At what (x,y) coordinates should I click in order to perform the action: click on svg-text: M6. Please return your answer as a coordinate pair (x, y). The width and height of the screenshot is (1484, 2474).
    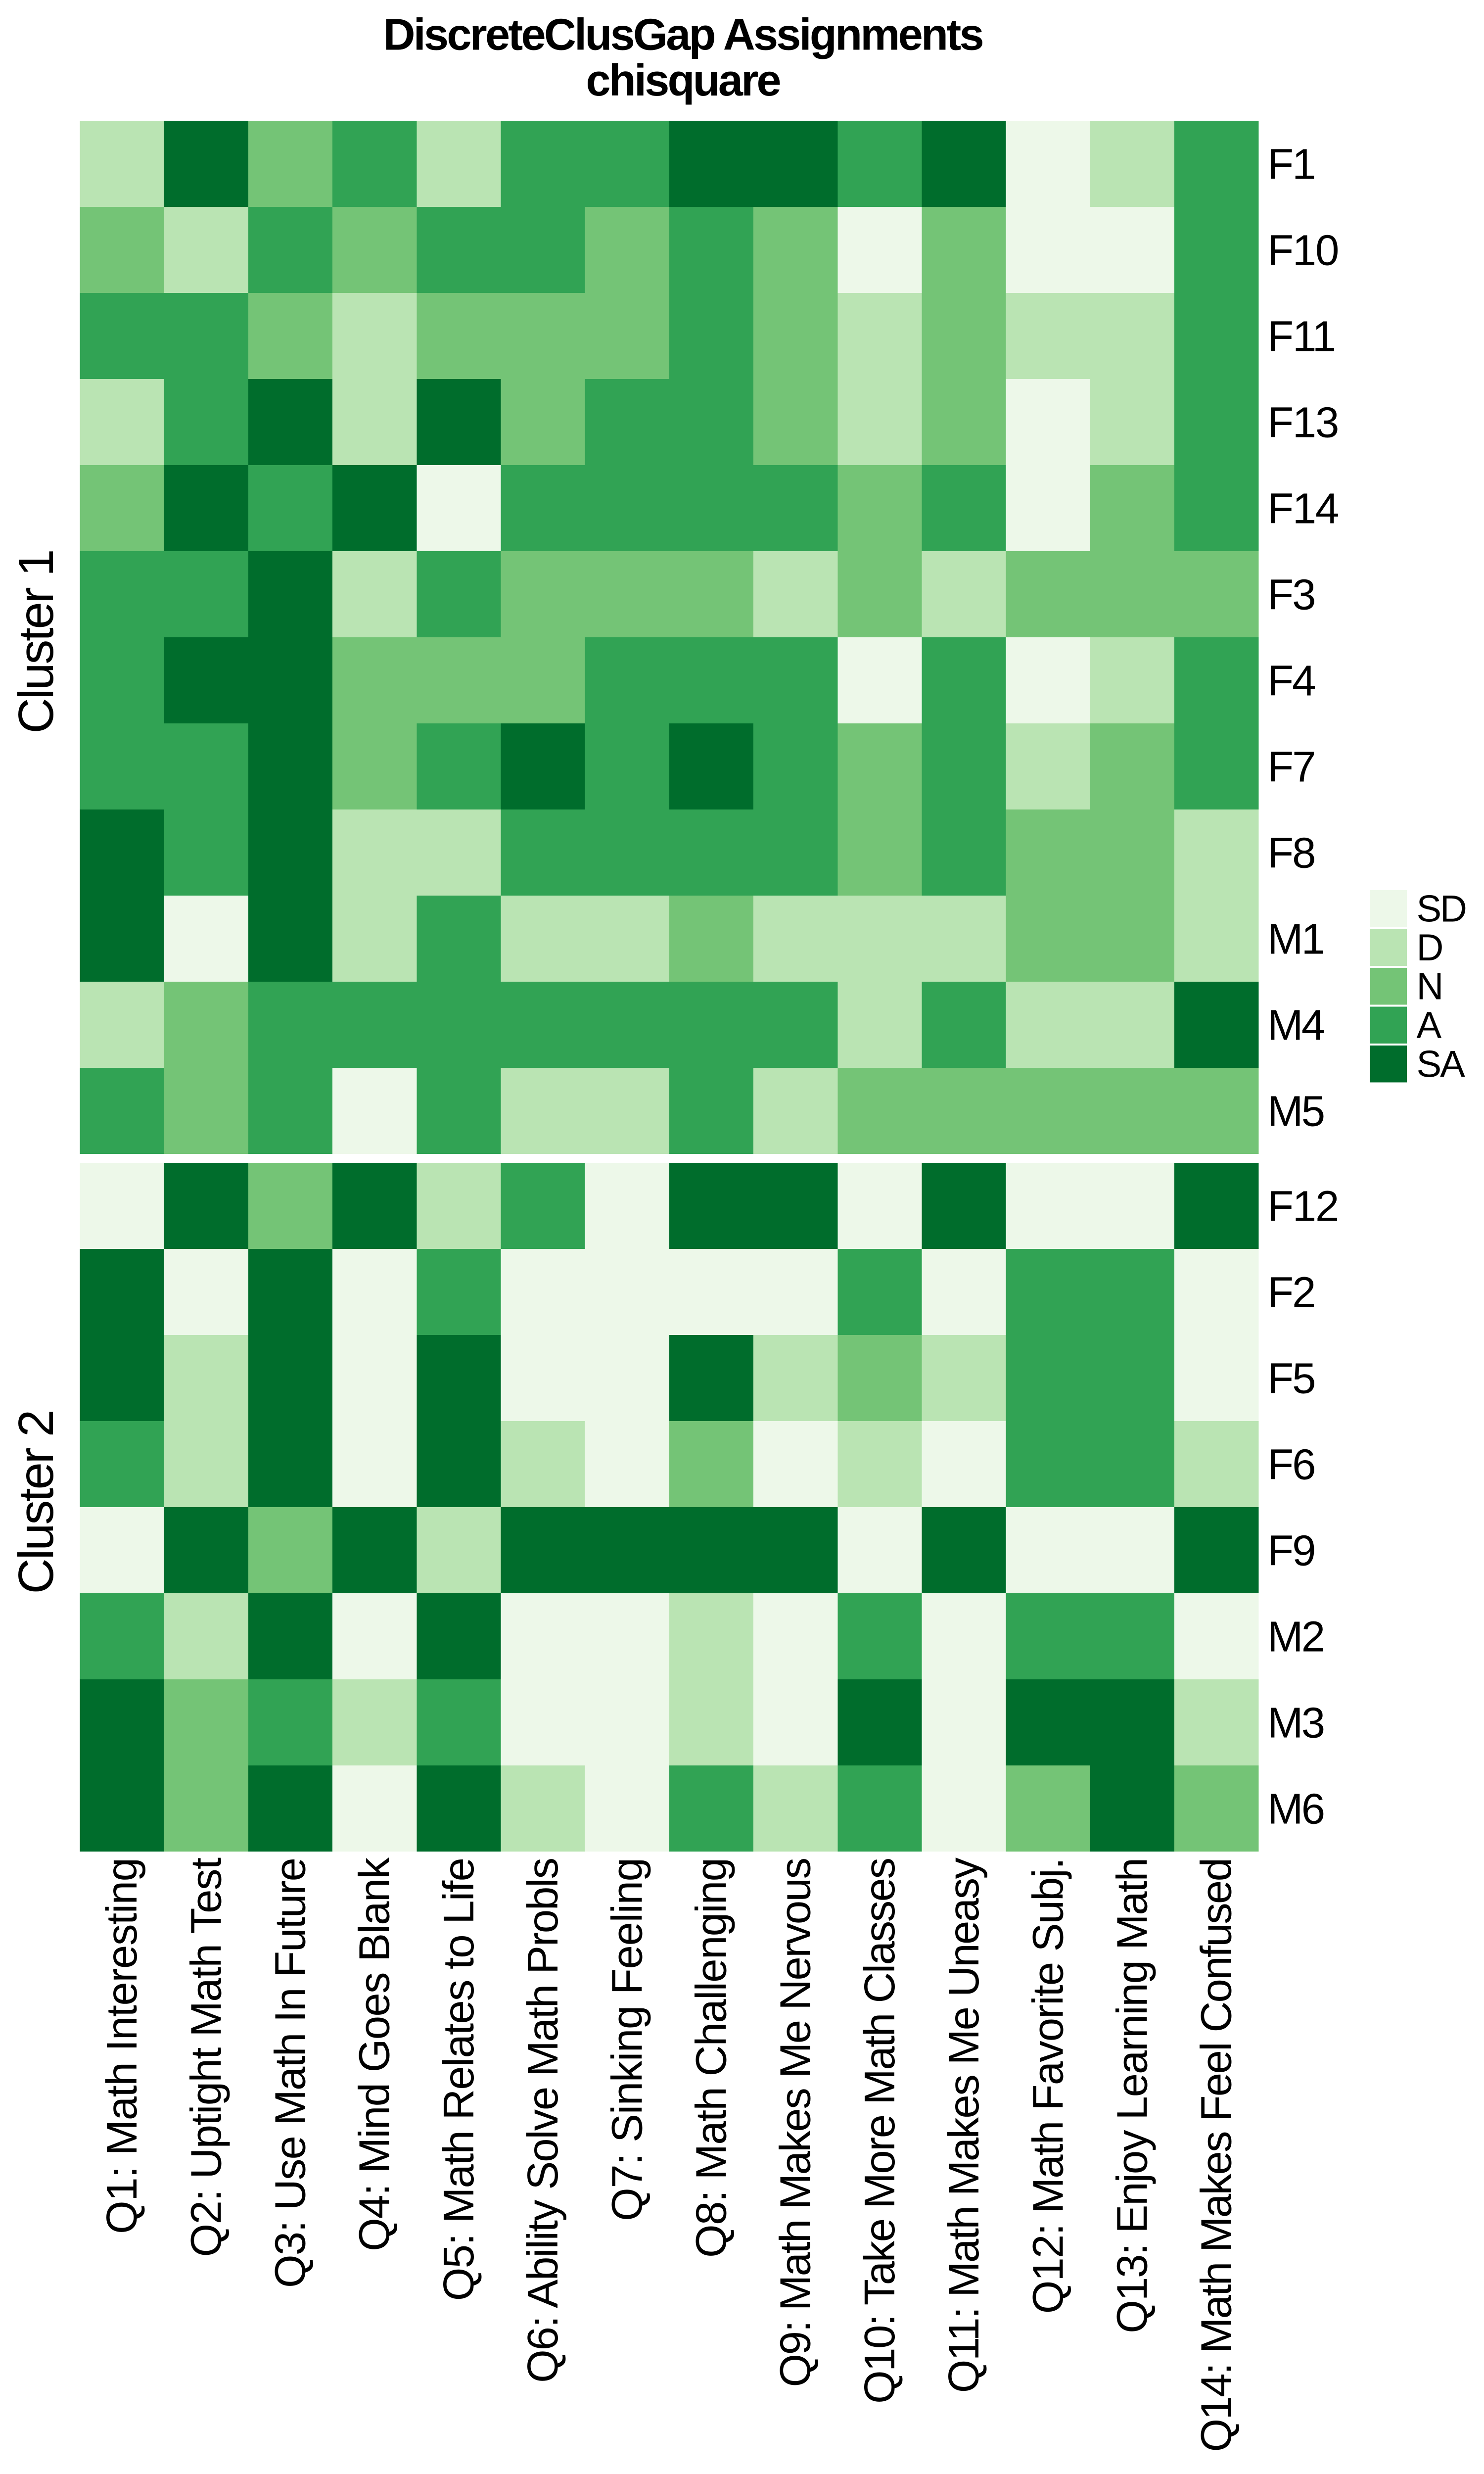
    Looking at the image, I should click on (1296, 1809).